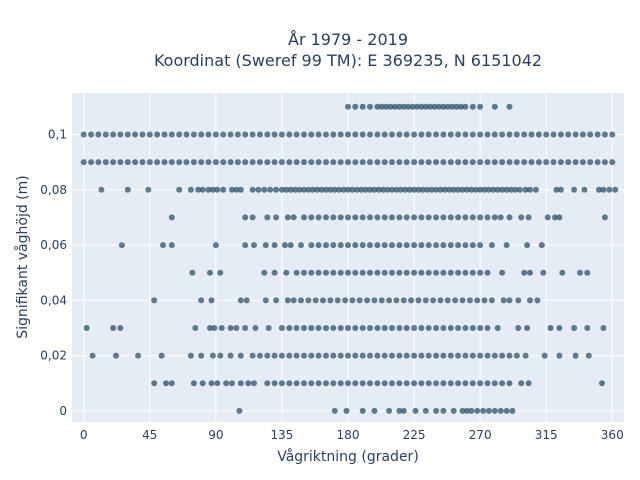 This screenshot has height=480, width=640. Describe the element at coordinates (348, 435) in the screenshot. I see `x-tick-label: 180` at that location.